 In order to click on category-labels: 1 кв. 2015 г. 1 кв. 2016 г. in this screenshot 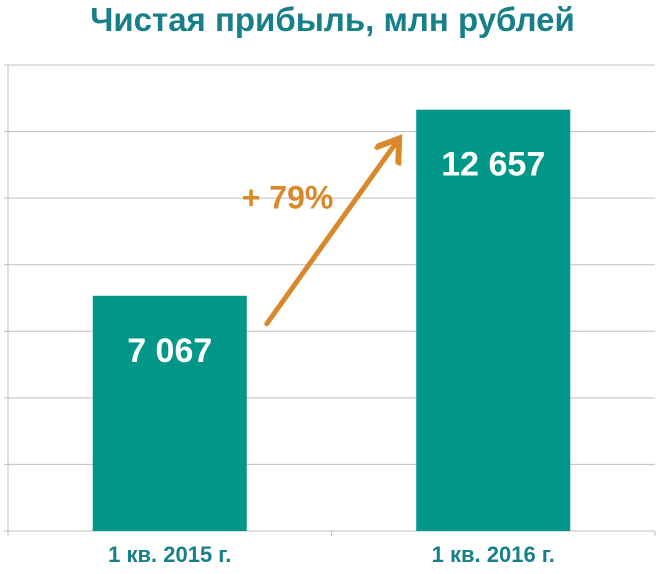, I will do `click(331, 554)`.